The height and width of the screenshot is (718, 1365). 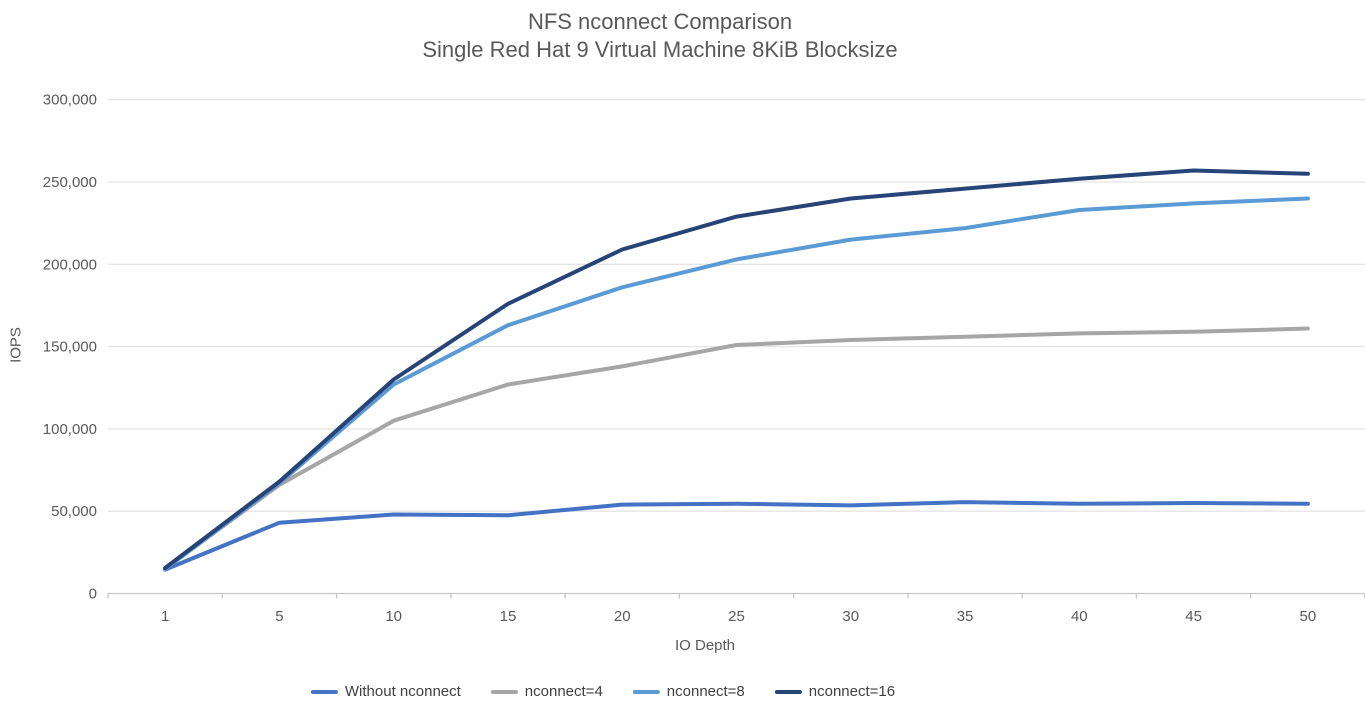 What do you see at coordinates (70, 264) in the screenshot?
I see `svg-text: 200,000` at bounding box center [70, 264].